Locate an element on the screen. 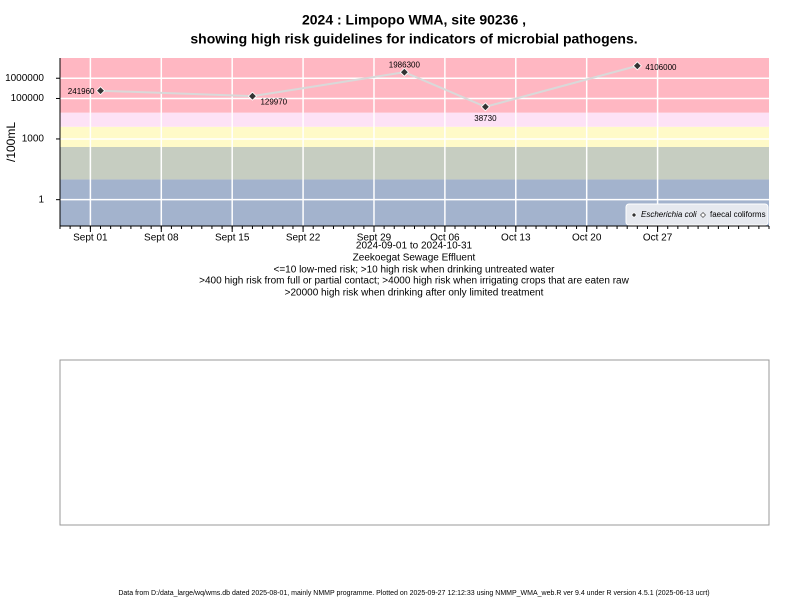 The image size is (800, 600). x-tick-label: Oct 27 is located at coordinates (658, 238).